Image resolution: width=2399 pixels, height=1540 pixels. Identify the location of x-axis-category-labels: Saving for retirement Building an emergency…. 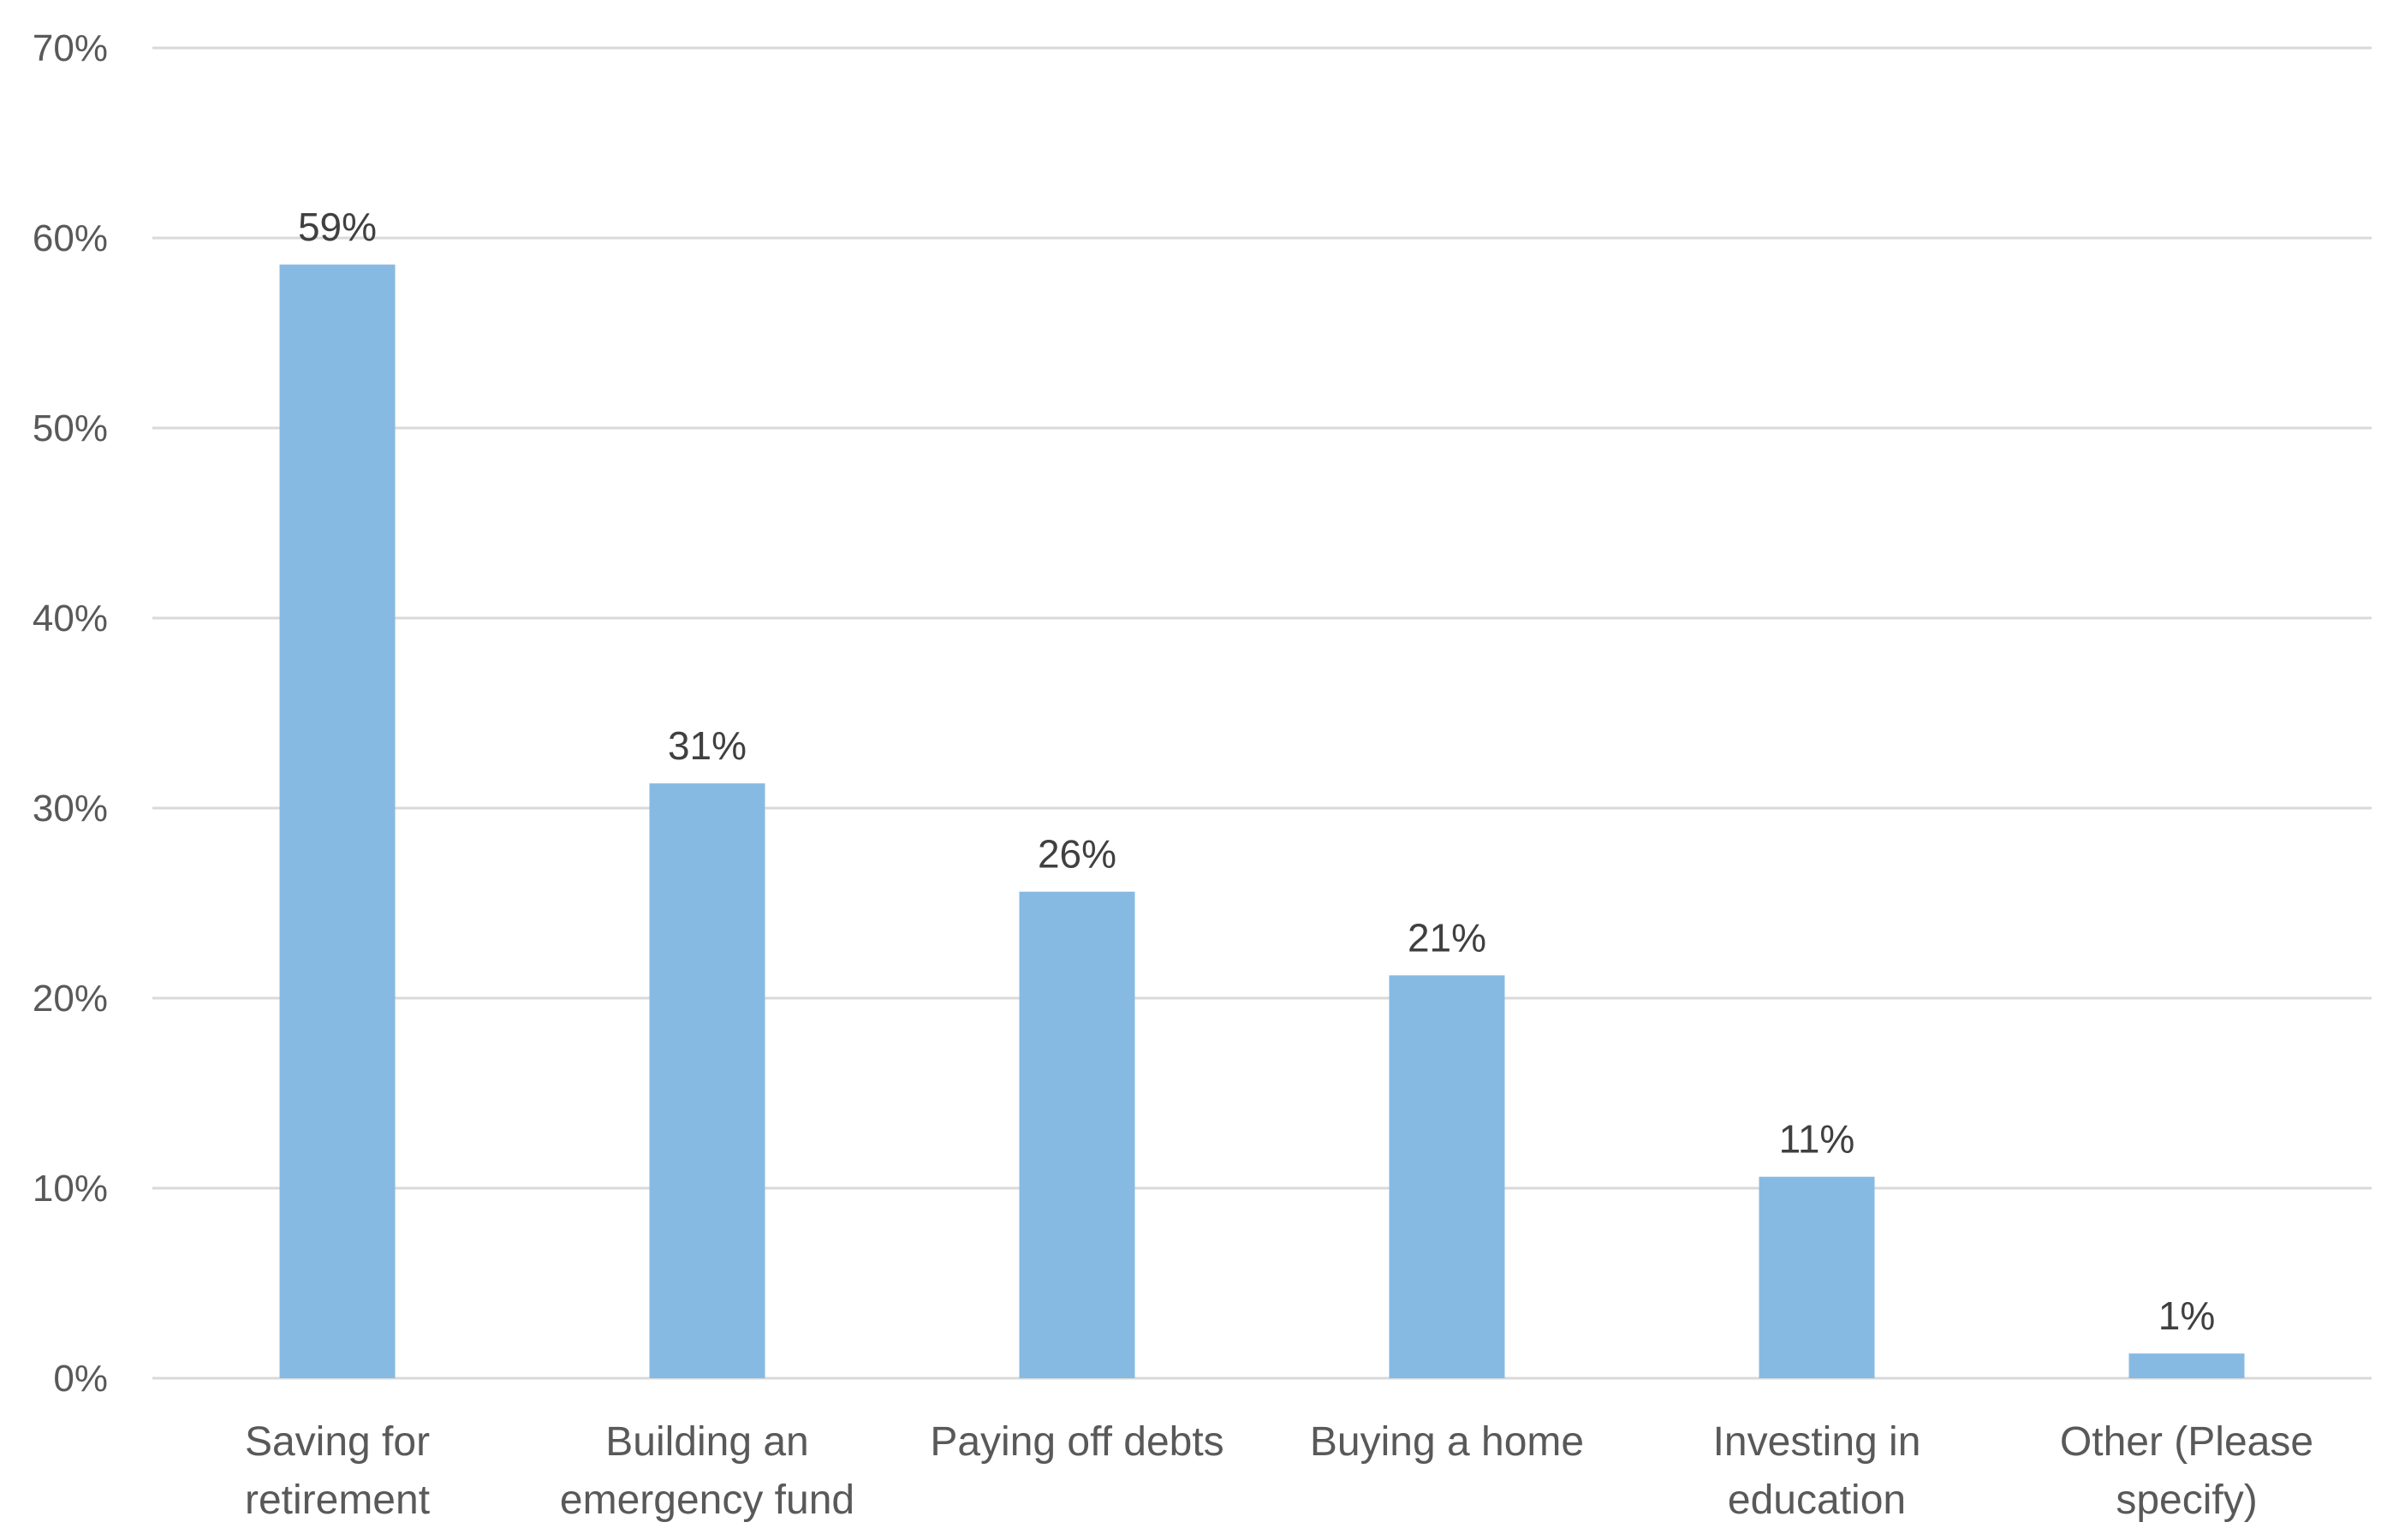
(1279, 1471).